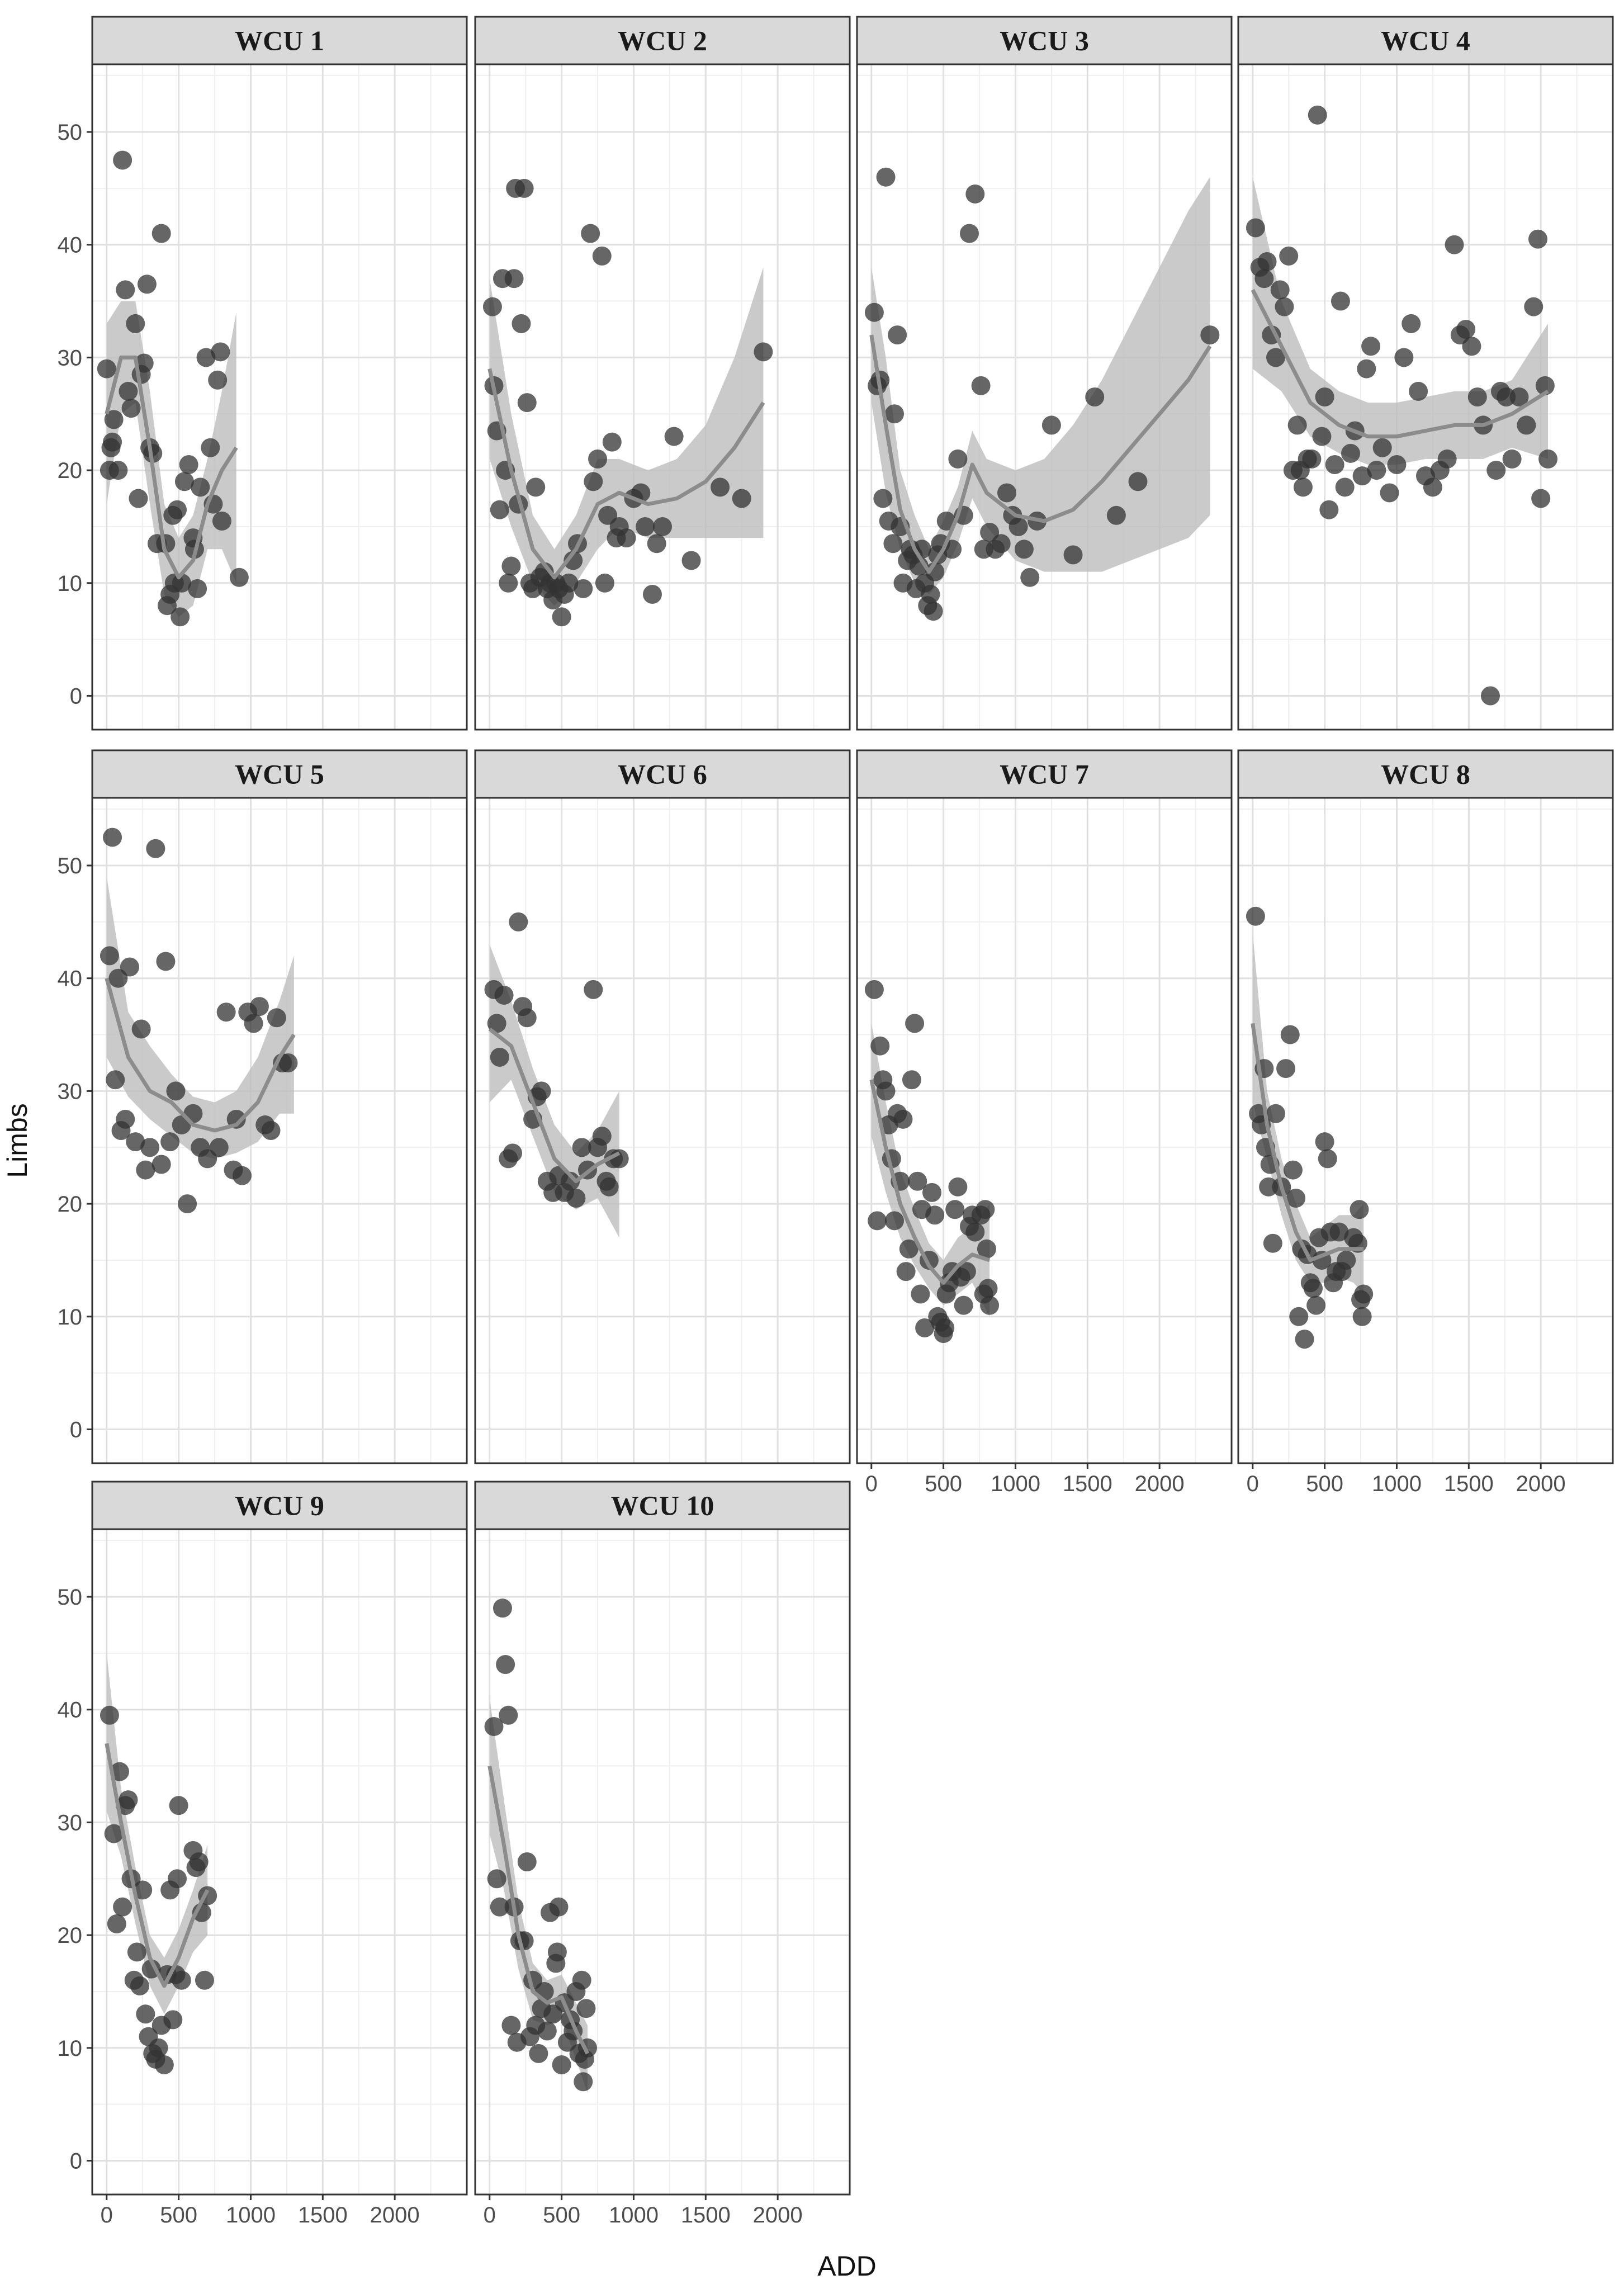  Describe the element at coordinates (17, 1140) in the screenshot. I see `y-axis-title: Limbs` at that location.